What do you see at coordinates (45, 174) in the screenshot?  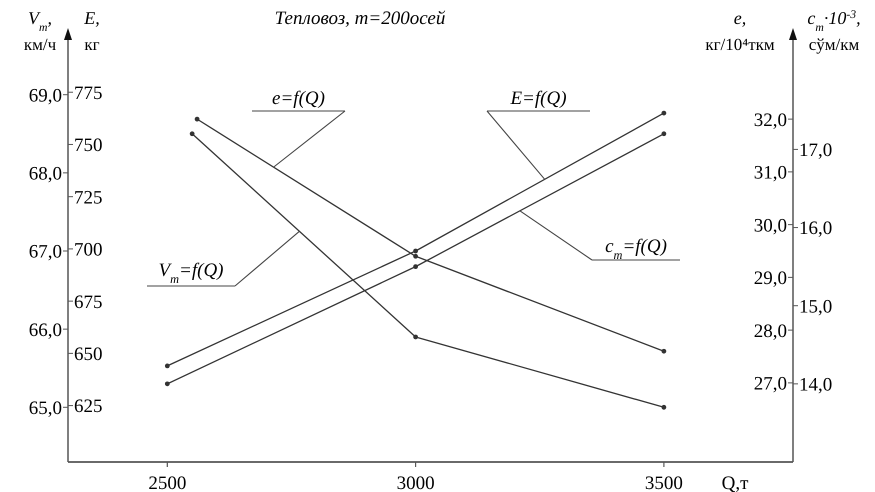 I see `y-tick-label: 68,0` at bounding box center [45, 174].